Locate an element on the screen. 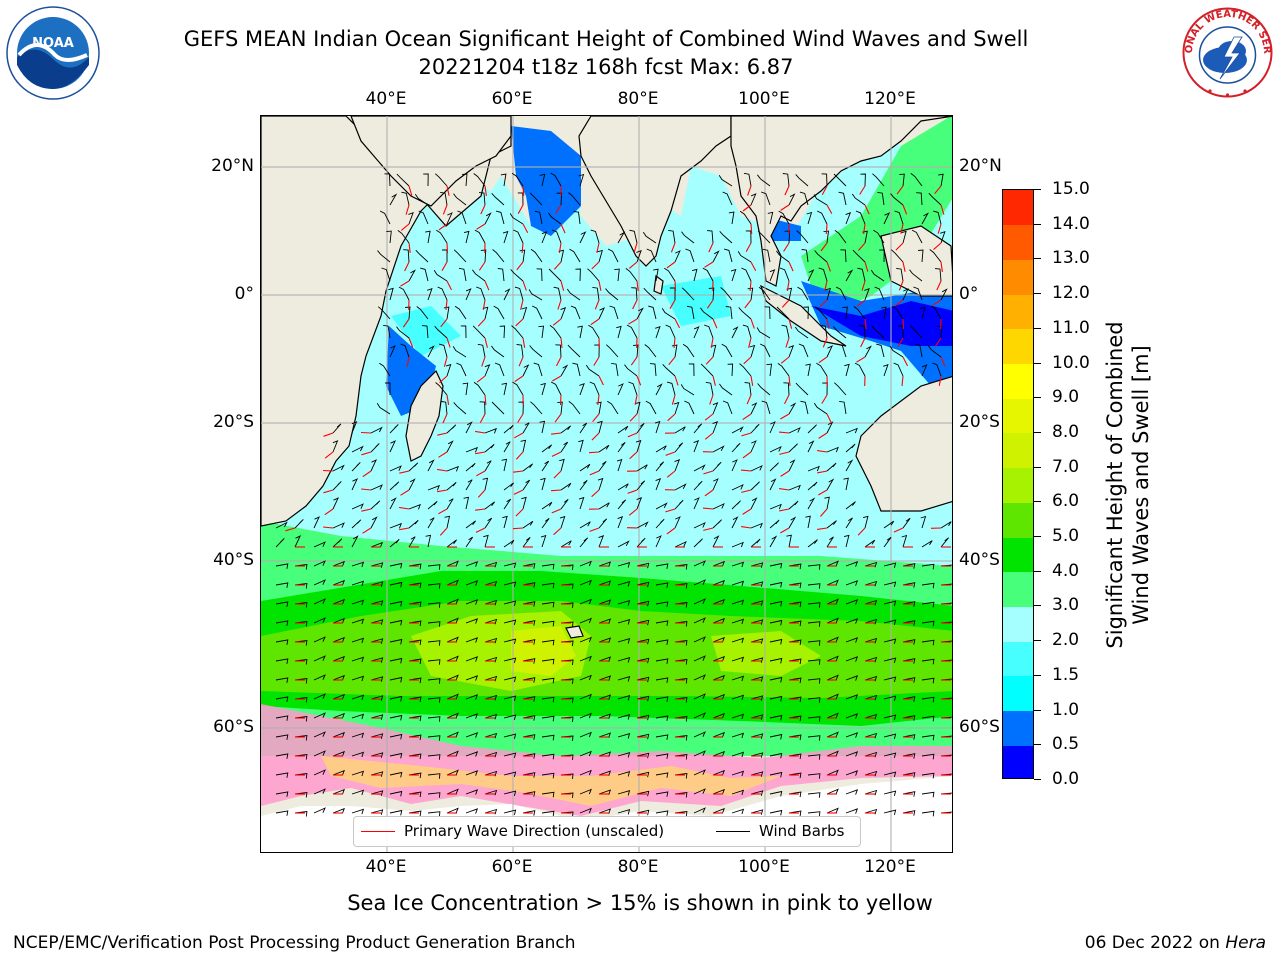  colorbar-tick-label: 13.0 is located at coordinates (1071, 258).